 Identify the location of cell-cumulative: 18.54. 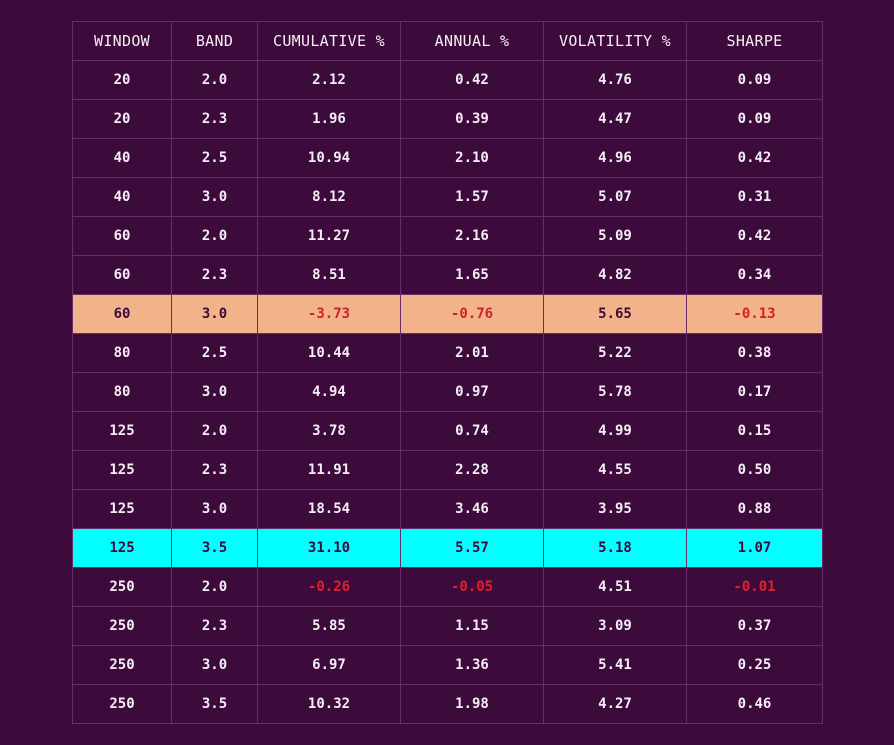
(329, 509).